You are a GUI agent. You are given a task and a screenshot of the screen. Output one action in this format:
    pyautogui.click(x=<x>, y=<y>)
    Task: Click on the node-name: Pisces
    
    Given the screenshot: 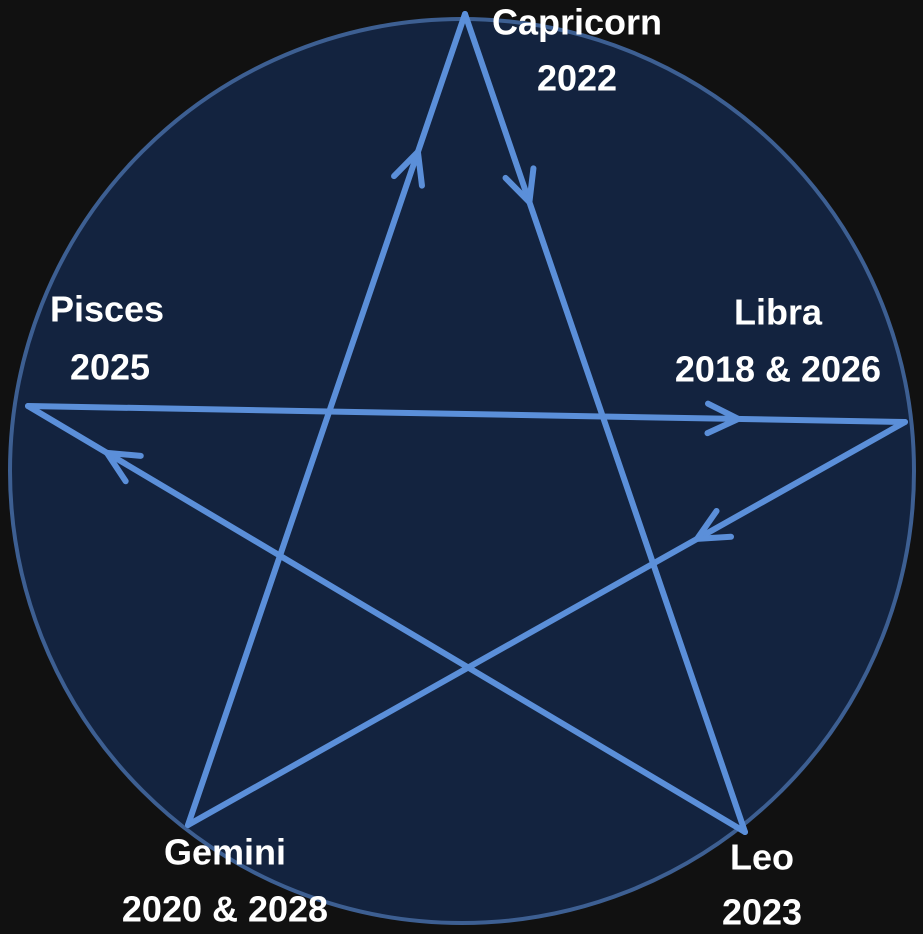 What is the action you would take?
    pyautogui.click(x=107, y=309)
    